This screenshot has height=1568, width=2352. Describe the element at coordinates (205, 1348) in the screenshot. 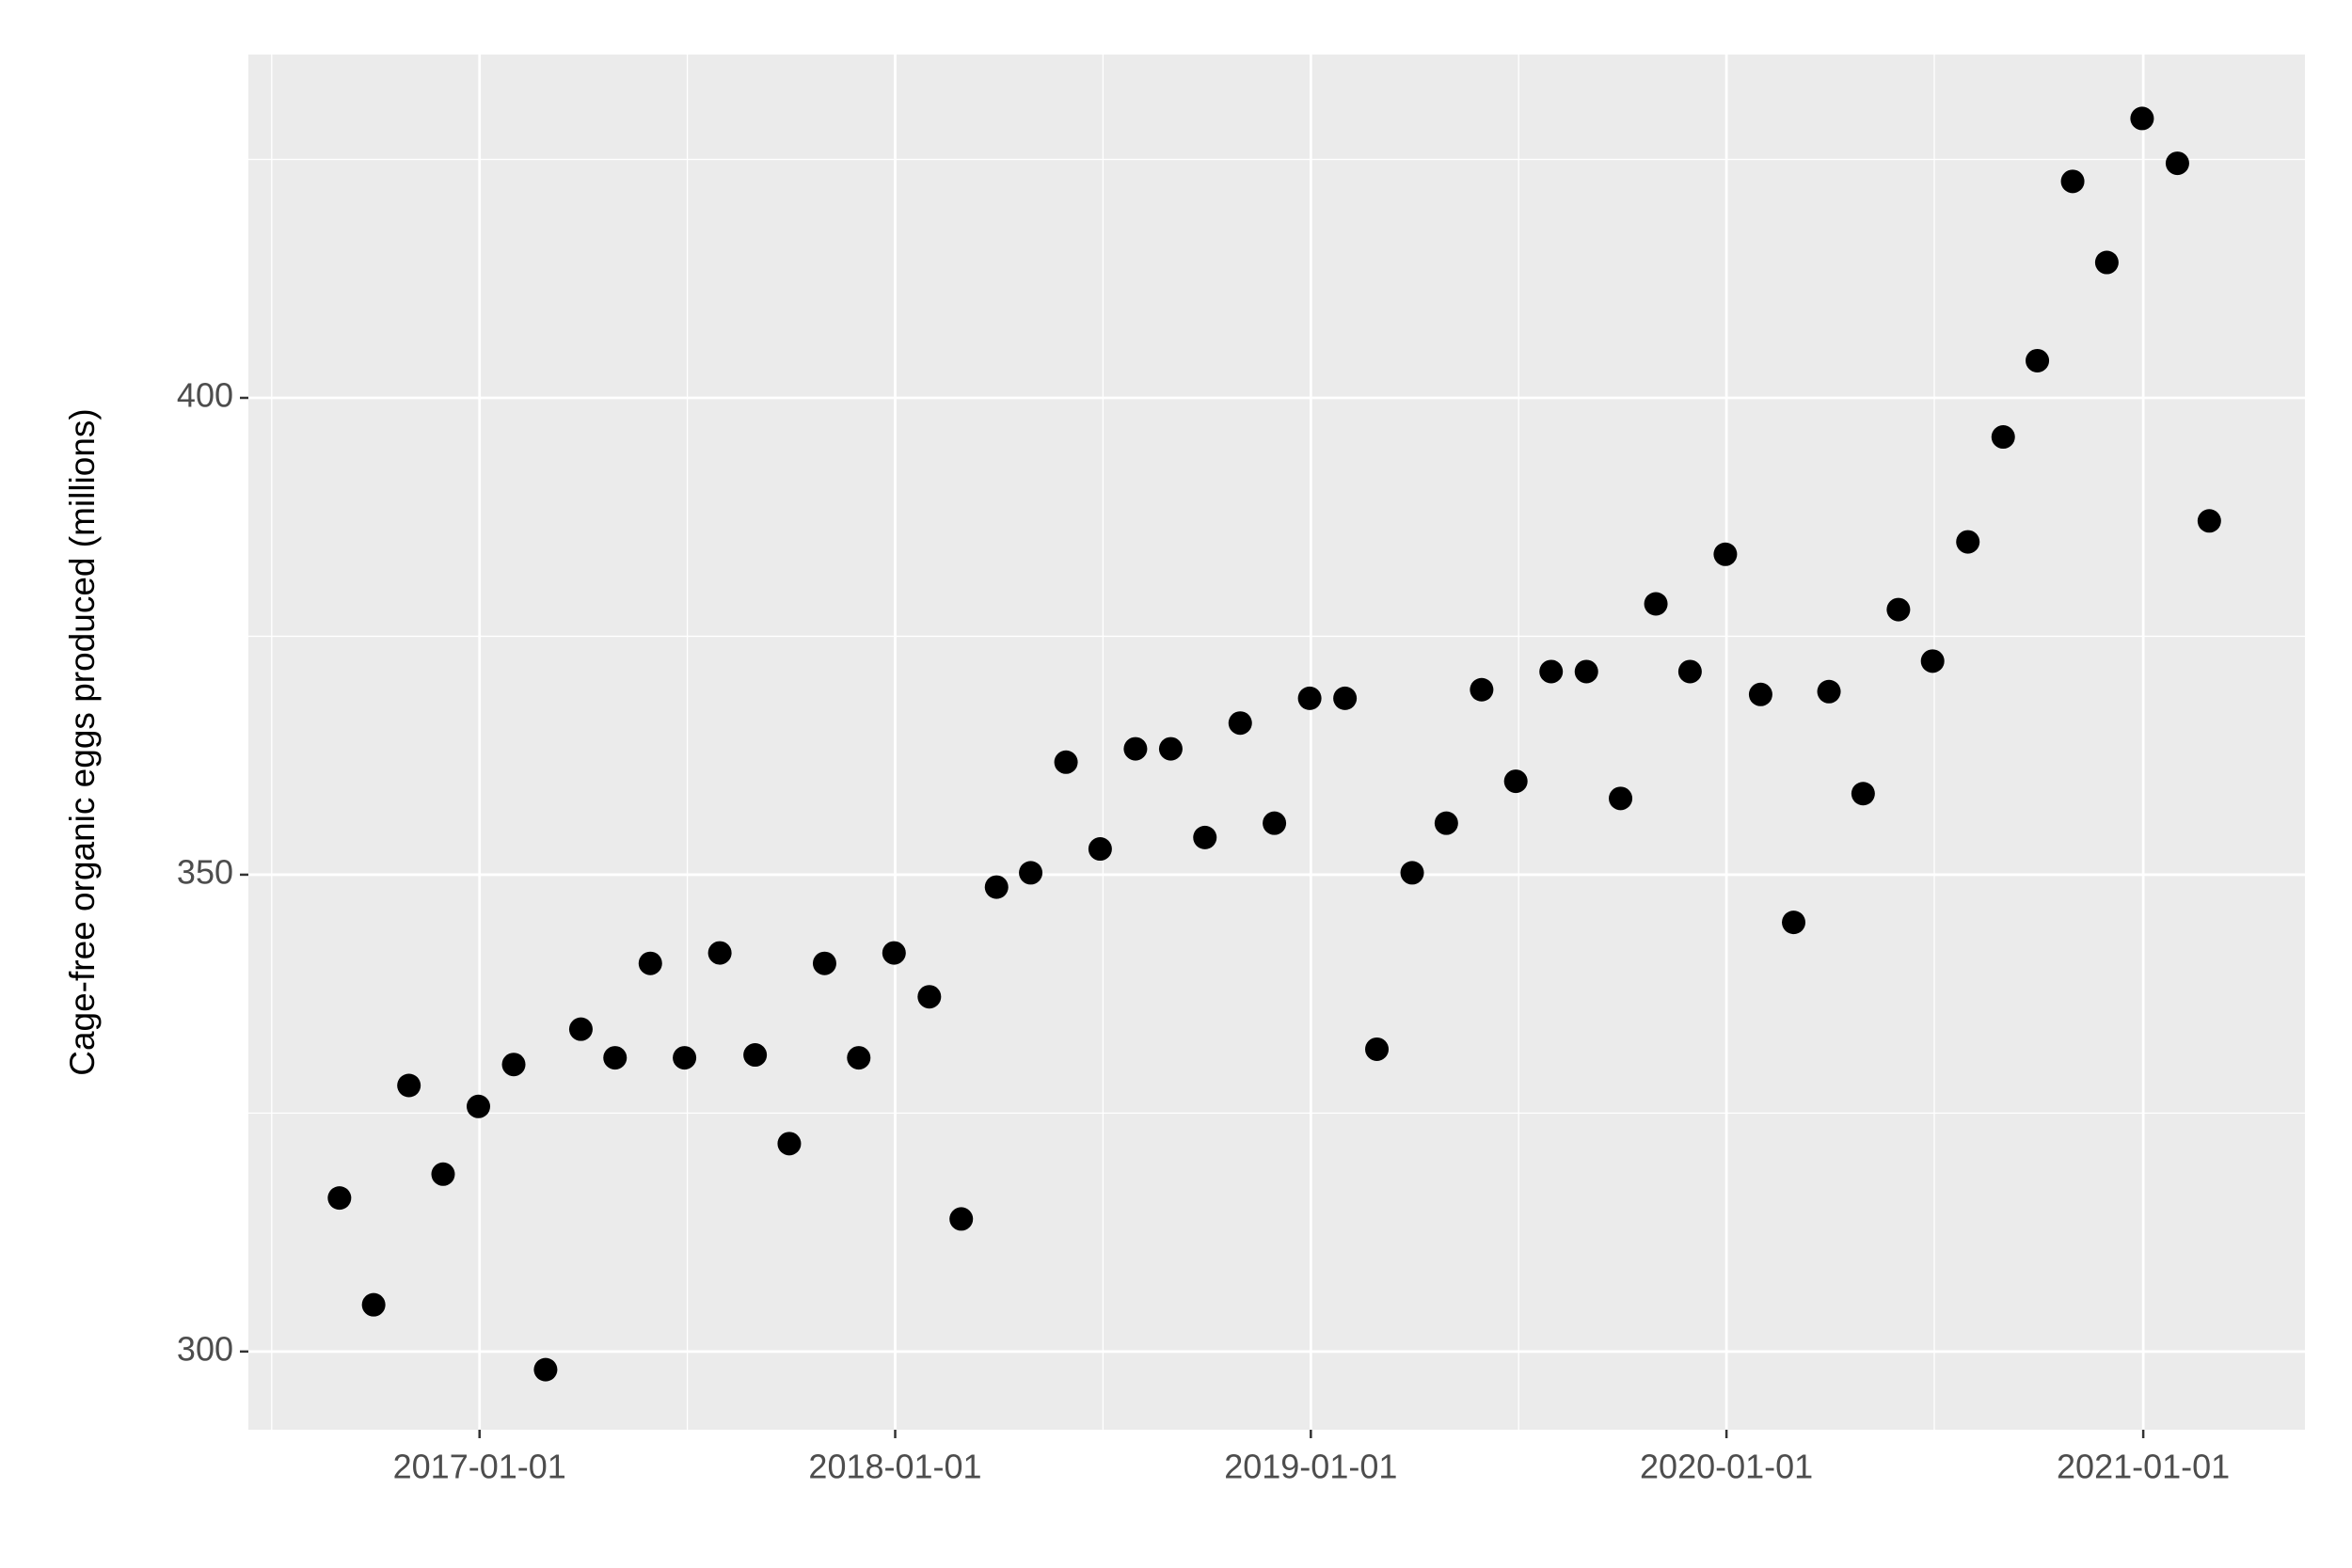

I see `y-tick-label: 300` at that location.